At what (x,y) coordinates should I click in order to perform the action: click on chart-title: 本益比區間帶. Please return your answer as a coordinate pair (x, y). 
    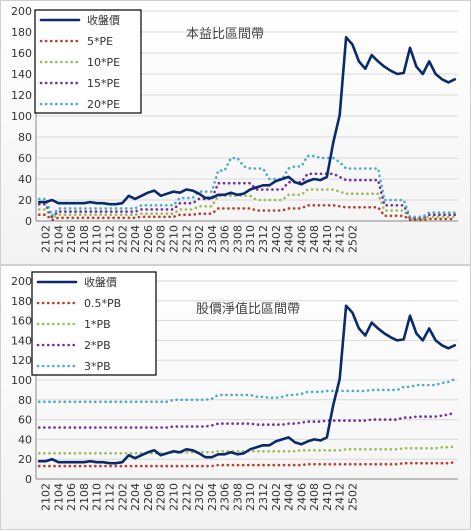
    Looking at the image, I should click on (225, 34).